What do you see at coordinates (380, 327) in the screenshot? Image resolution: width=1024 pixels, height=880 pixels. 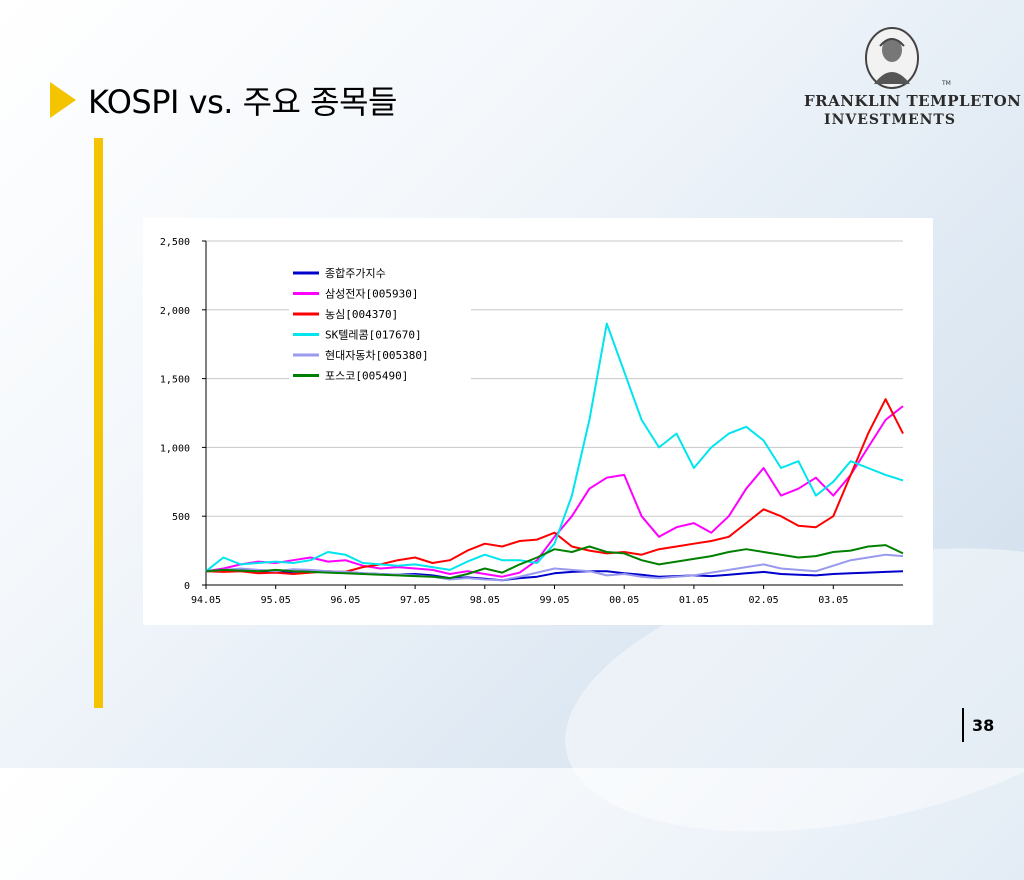 I see `legend-box` at bounding box center [380, 327].